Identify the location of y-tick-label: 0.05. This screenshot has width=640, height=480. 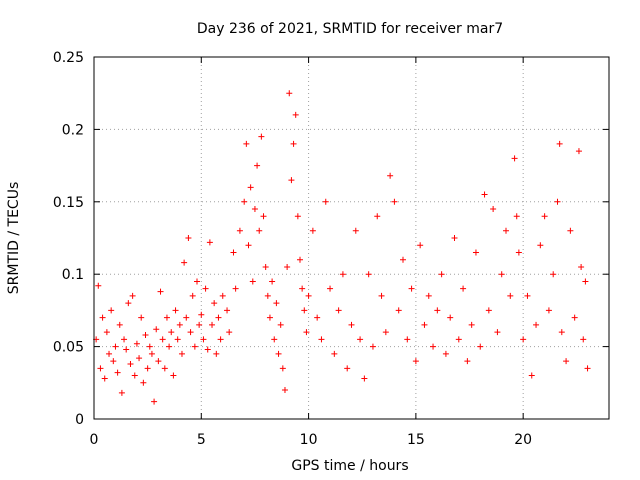
(68, 348).